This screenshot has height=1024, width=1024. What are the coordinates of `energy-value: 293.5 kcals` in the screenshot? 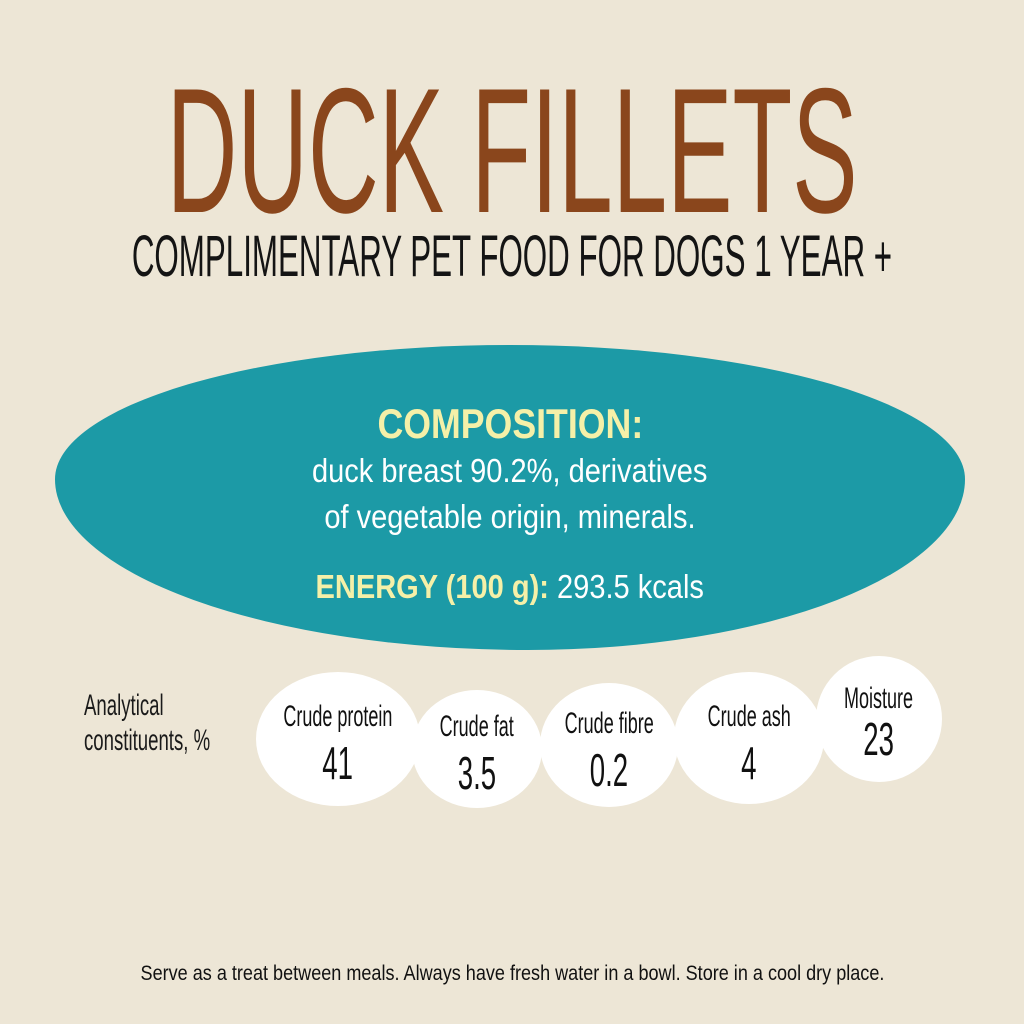 It's located at (631, 586).